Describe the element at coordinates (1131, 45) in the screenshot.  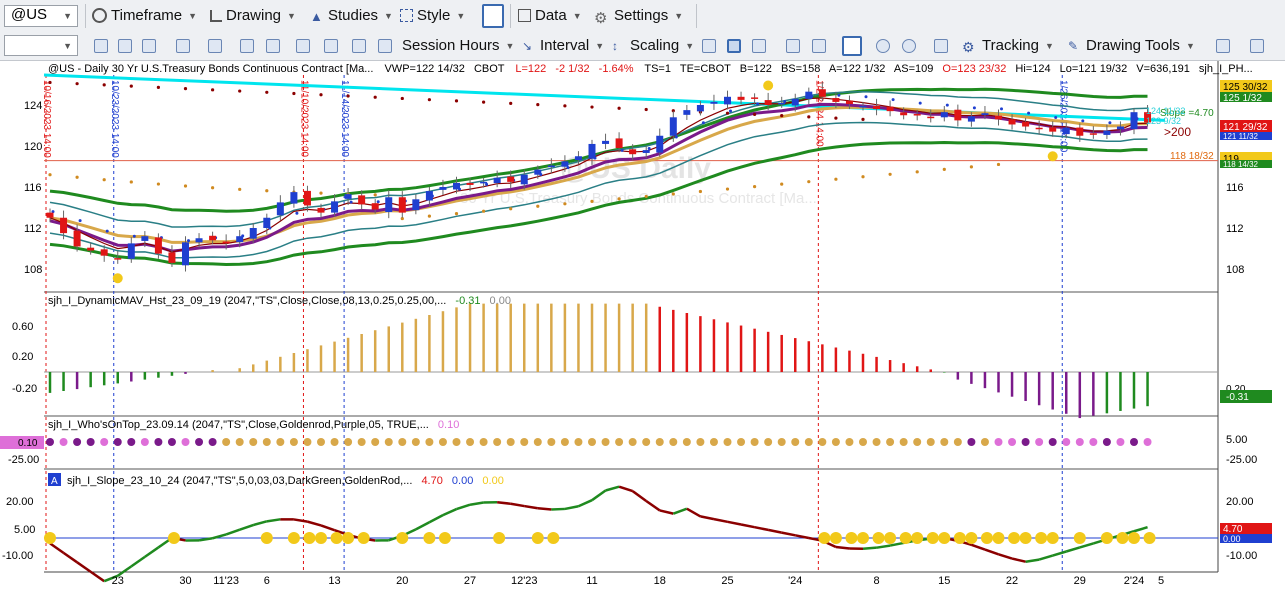
I see `drawing-tools-button: ✎ Drawing Tools ▼` at that location.